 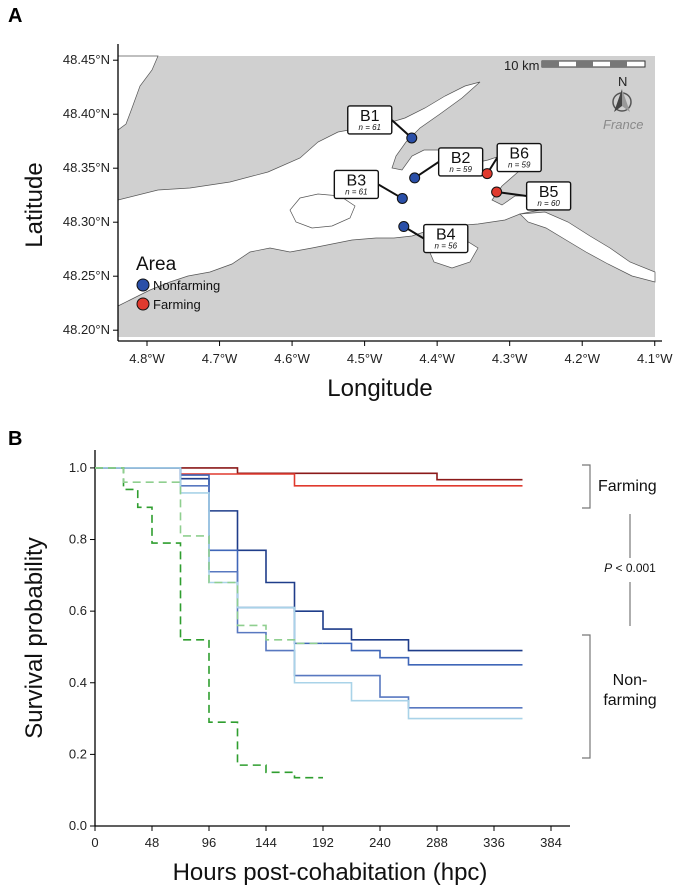 What do you see at coordinates (78, 825) in the screenshot?
I see `chart-y-tick-label: 0.0` at bounding box center [78, 825].